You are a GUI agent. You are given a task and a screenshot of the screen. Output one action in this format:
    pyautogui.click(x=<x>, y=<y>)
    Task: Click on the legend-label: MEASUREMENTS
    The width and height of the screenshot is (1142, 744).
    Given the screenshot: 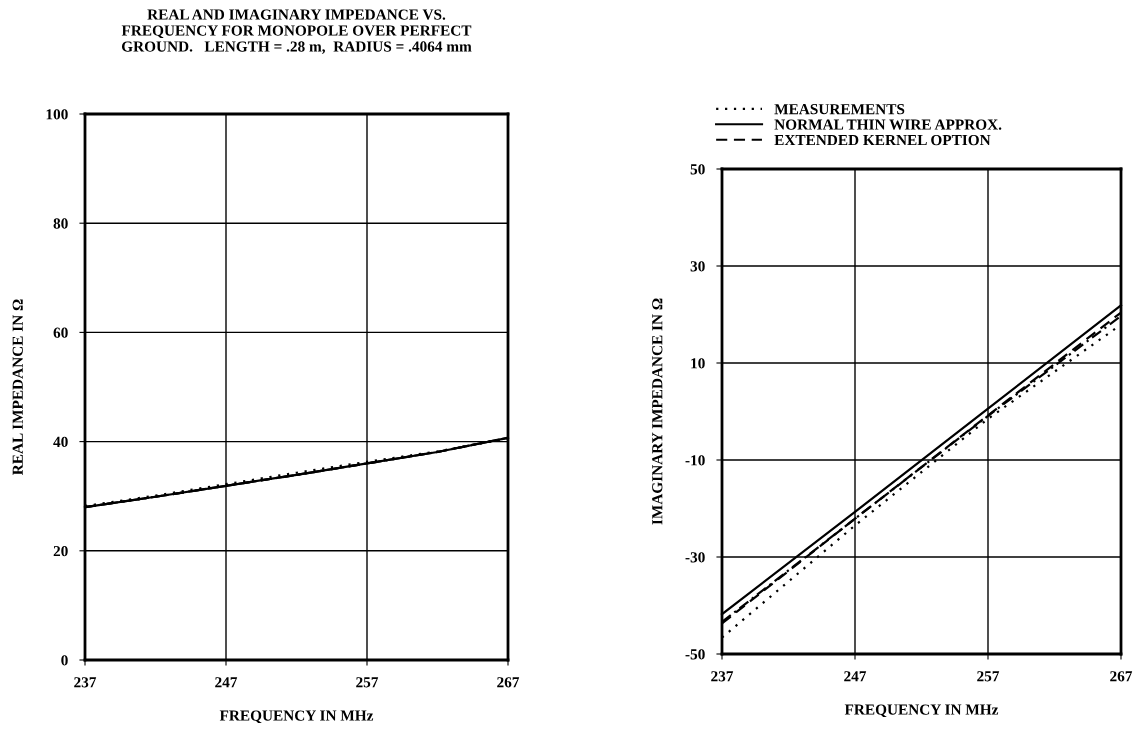 What is the action you would take?
    pyautogui.click(x=839, y=109)
    